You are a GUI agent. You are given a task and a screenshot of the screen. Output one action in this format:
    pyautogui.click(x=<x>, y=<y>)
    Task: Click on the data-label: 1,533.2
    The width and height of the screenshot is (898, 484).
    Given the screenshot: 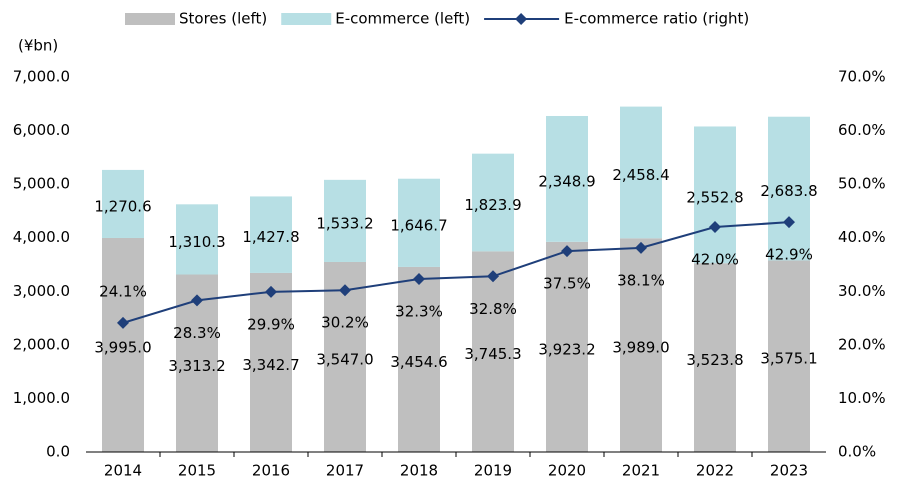 What is the action you would take?
    pyautogui.click(x=344, y=223)
    